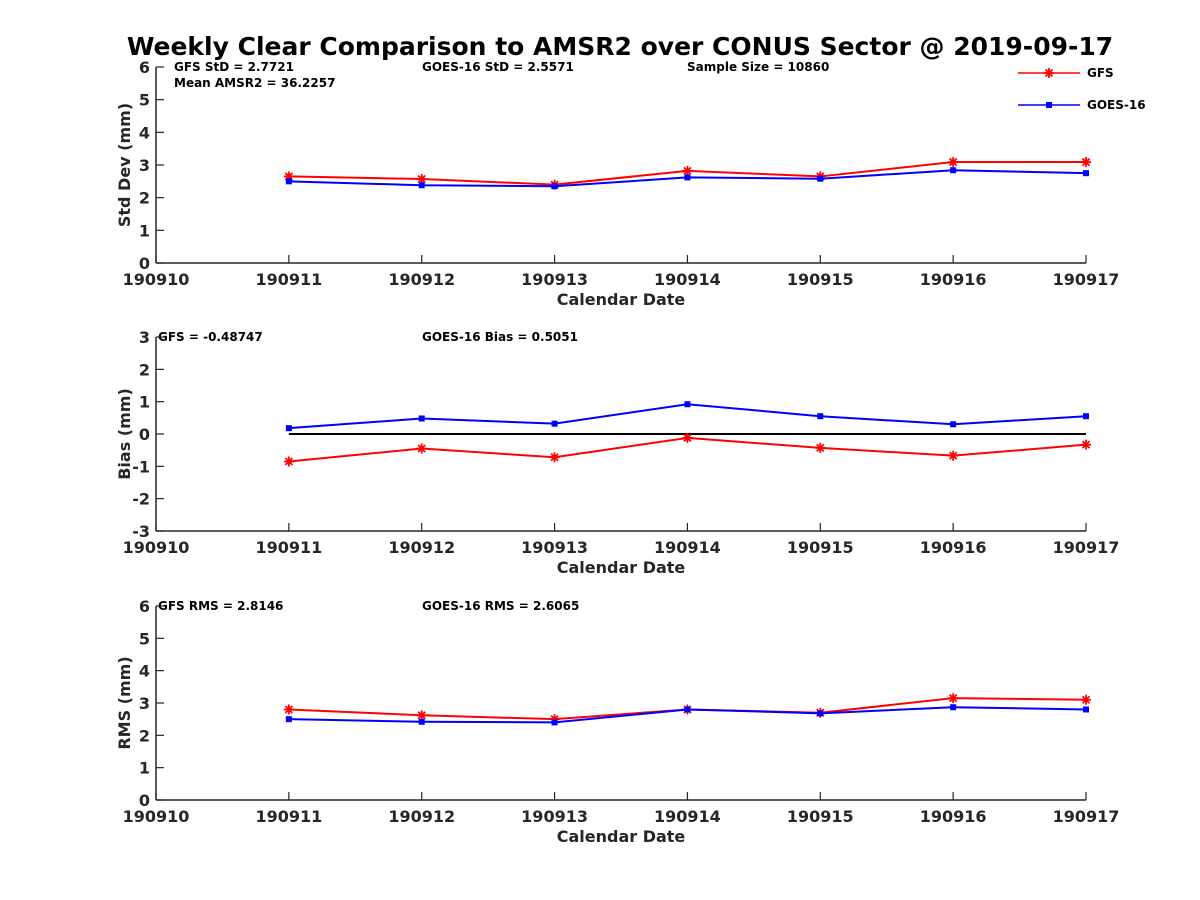 Image resolution: width=1200 pixels, height=900 pixels. What do you see at coordinates (1100, 73) in the screenshot?
I see `legend-label-gfs: GFS` at bounding box center [1100, 73].